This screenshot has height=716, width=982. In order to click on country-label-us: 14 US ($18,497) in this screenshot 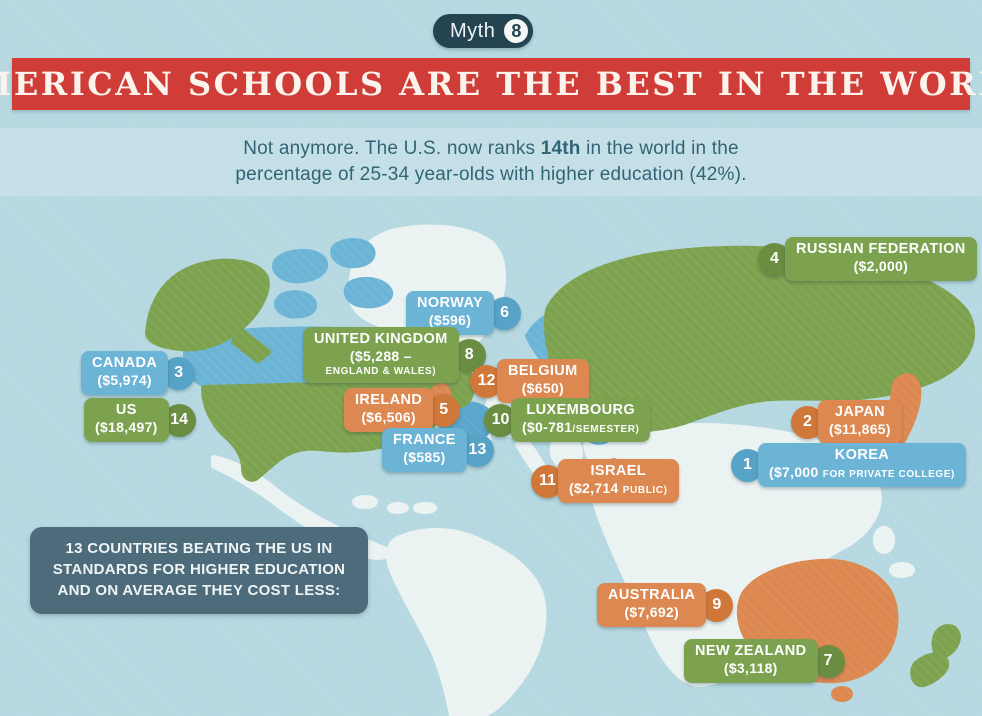, I will do `click(140, 420)`.